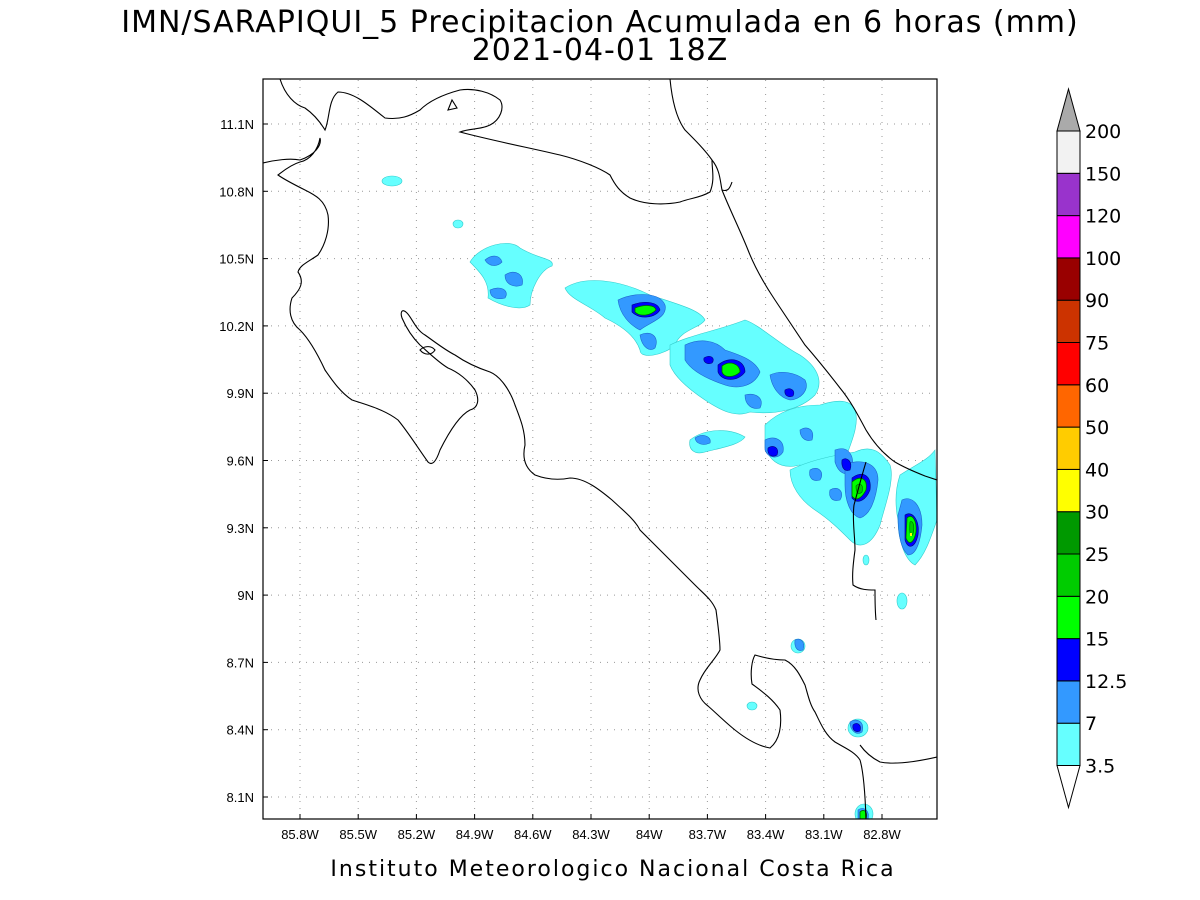 The width and height of the screenshot is (1200, 900). Describe the element at coordinates (496, 142) in the screenshot. I see `nicaragua-lake-shore` at that location.